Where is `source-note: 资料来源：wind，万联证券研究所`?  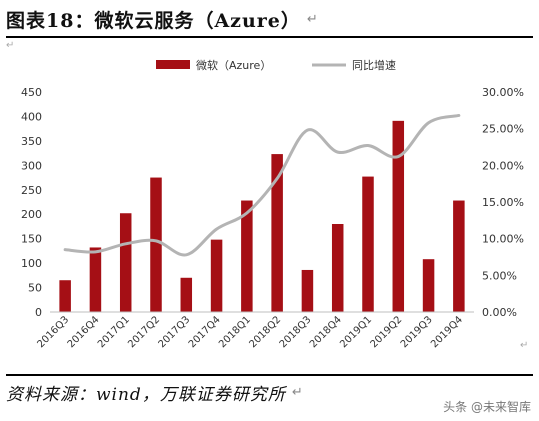
source-note: 资料来源：wind，万联证券研究所 is located at coordinates (146, 394).